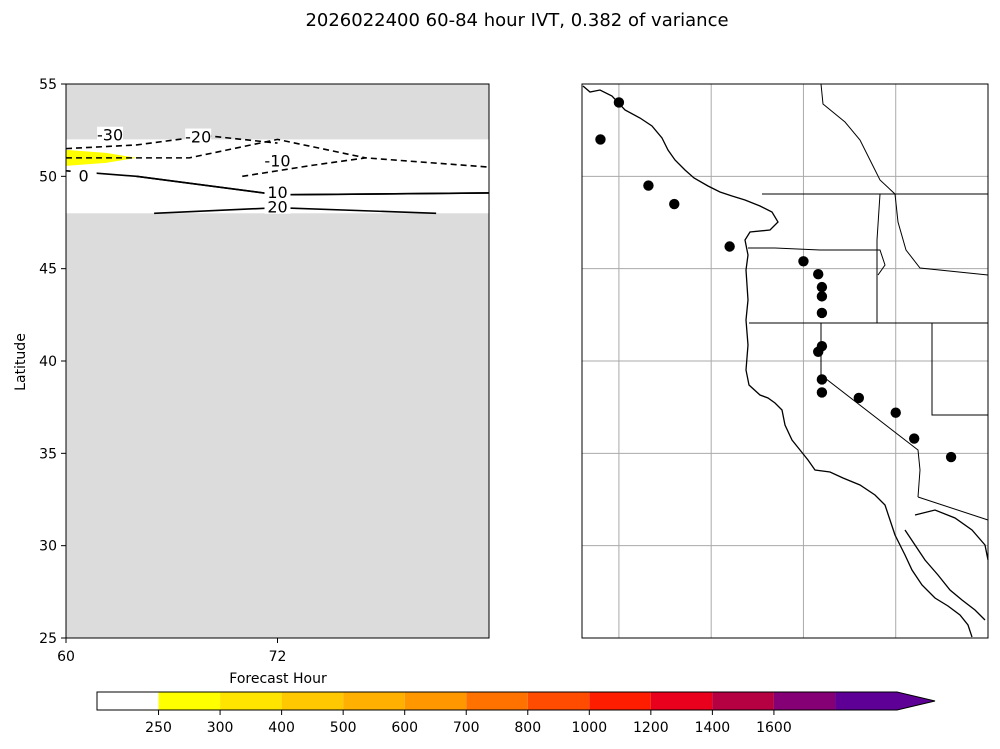  What do you see at coordinates (713, 728) in the screenshot?
I see `colorbar-tick-label: 1400` at bounding box center [713, 728].